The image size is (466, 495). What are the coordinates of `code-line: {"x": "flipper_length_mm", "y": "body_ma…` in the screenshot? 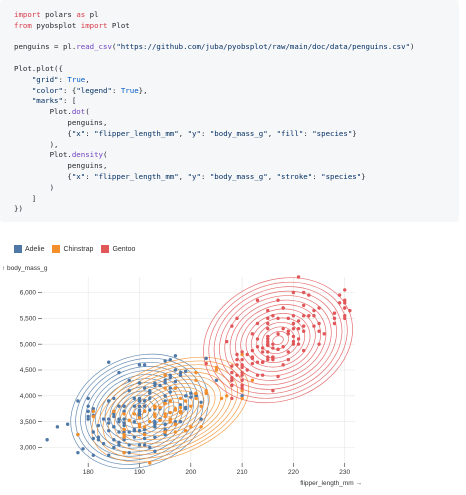 It's located at (236, 177).